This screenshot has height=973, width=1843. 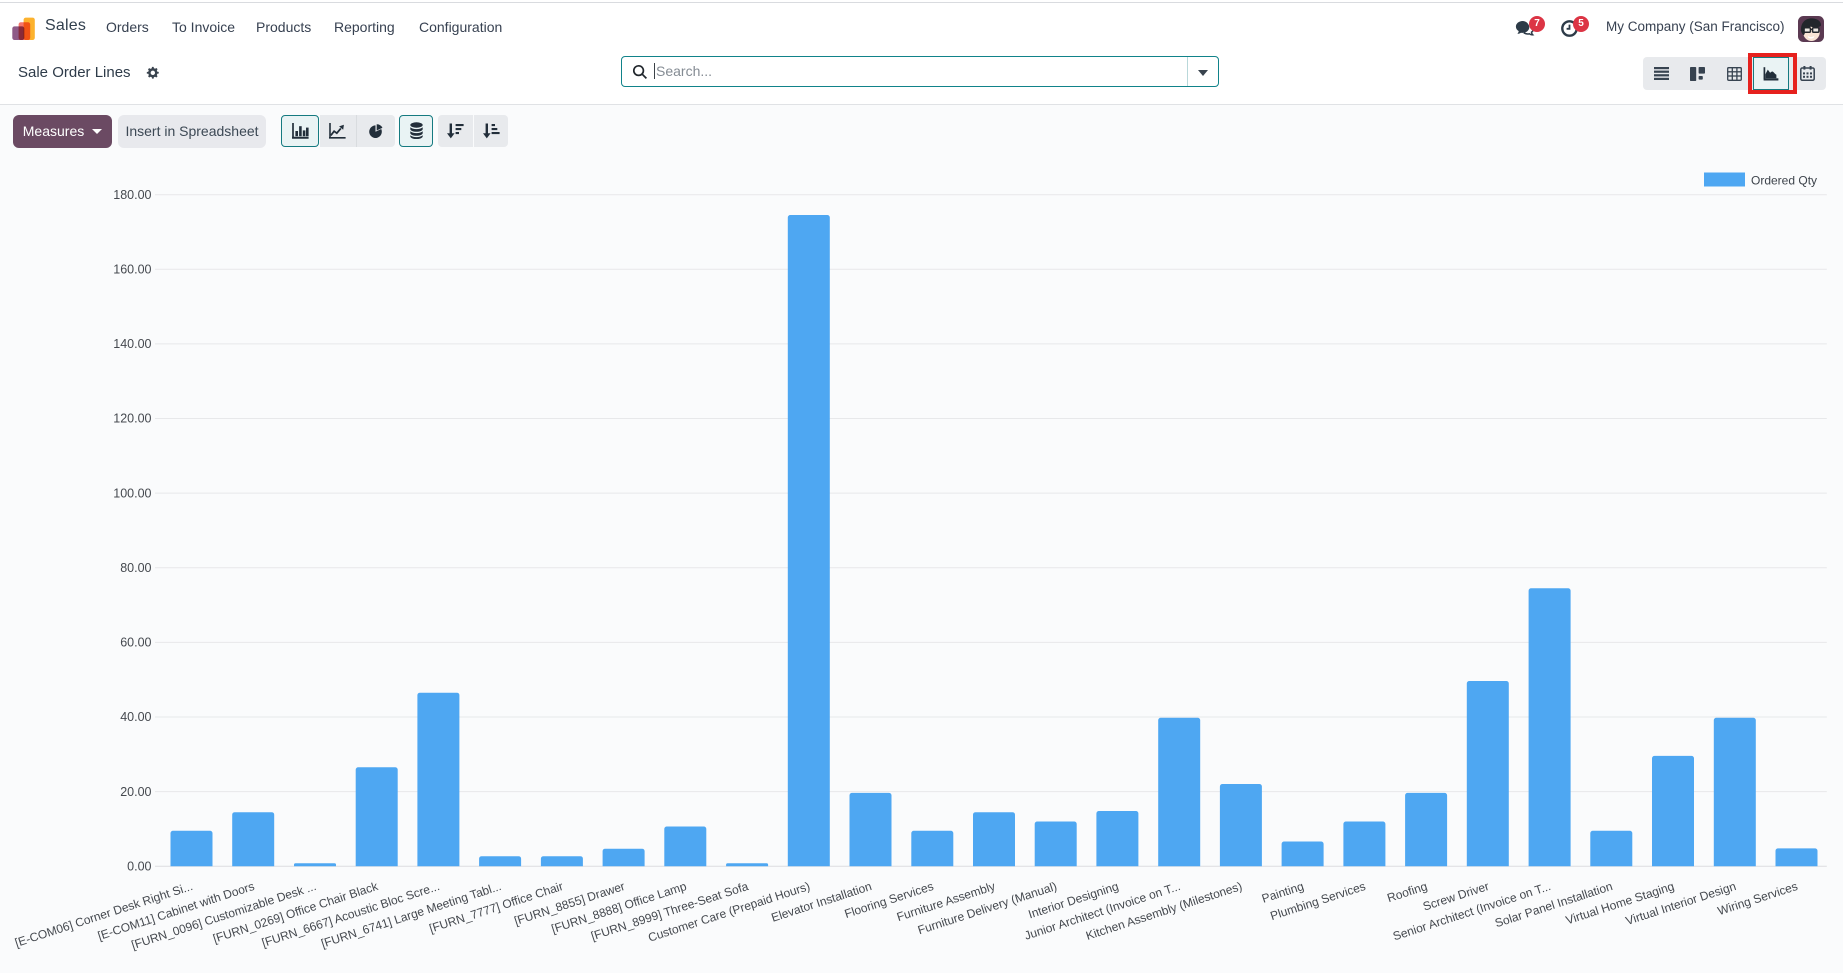 I want to click on svg-text: 160.00, so click(x=132, y=270).